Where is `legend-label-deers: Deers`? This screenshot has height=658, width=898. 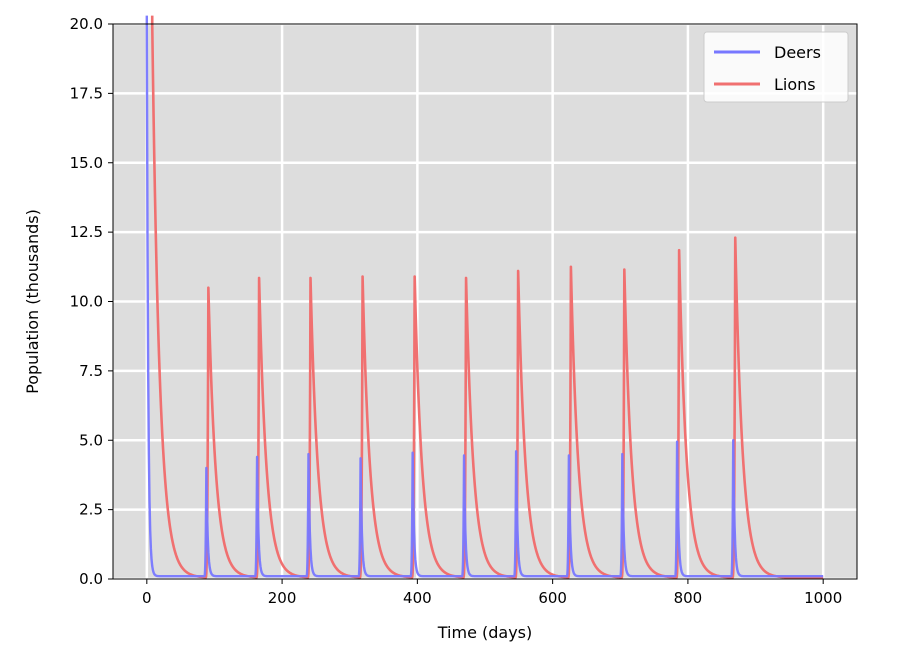 legend-label-deers: Deers is located at coordinates (797, 52).